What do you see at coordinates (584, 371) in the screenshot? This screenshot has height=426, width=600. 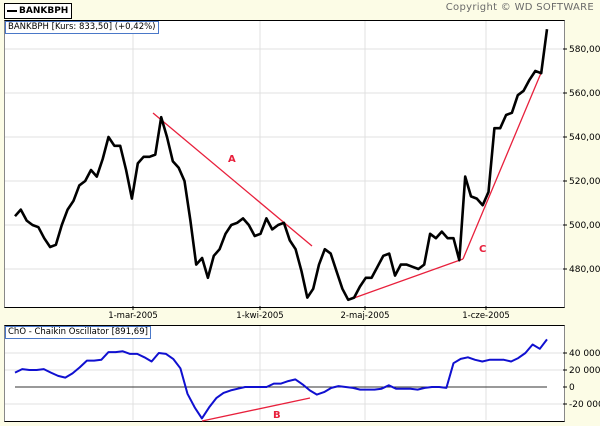 I see `svg-text: 20 000` at bounding box center [584, 371].